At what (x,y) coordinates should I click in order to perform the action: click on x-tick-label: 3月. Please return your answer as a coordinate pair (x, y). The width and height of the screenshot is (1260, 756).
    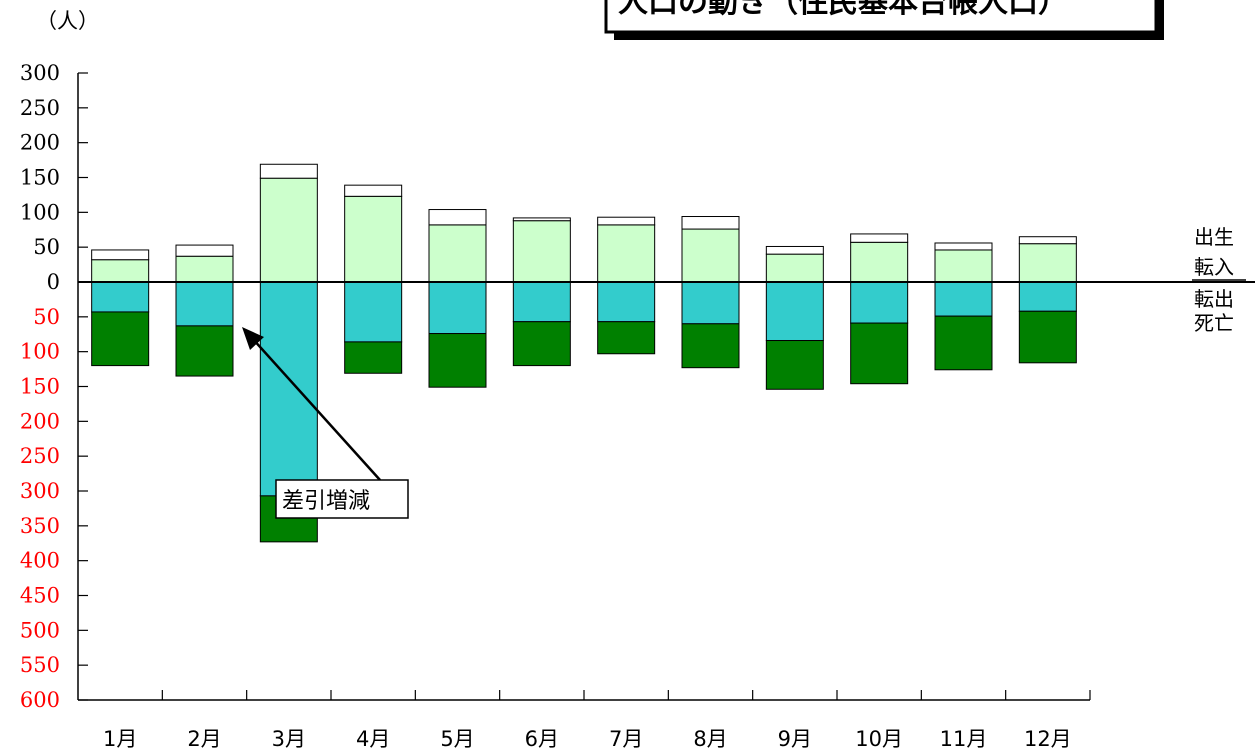
    Looking at the image, I should click on (289, 739).